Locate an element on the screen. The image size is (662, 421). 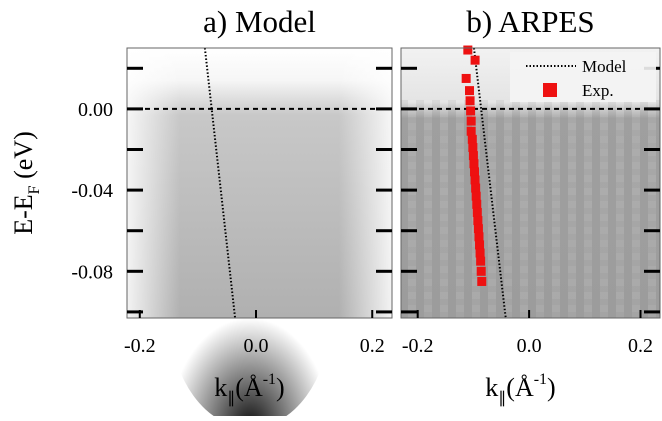
legend-swatch is located at coordinates (550, 90).